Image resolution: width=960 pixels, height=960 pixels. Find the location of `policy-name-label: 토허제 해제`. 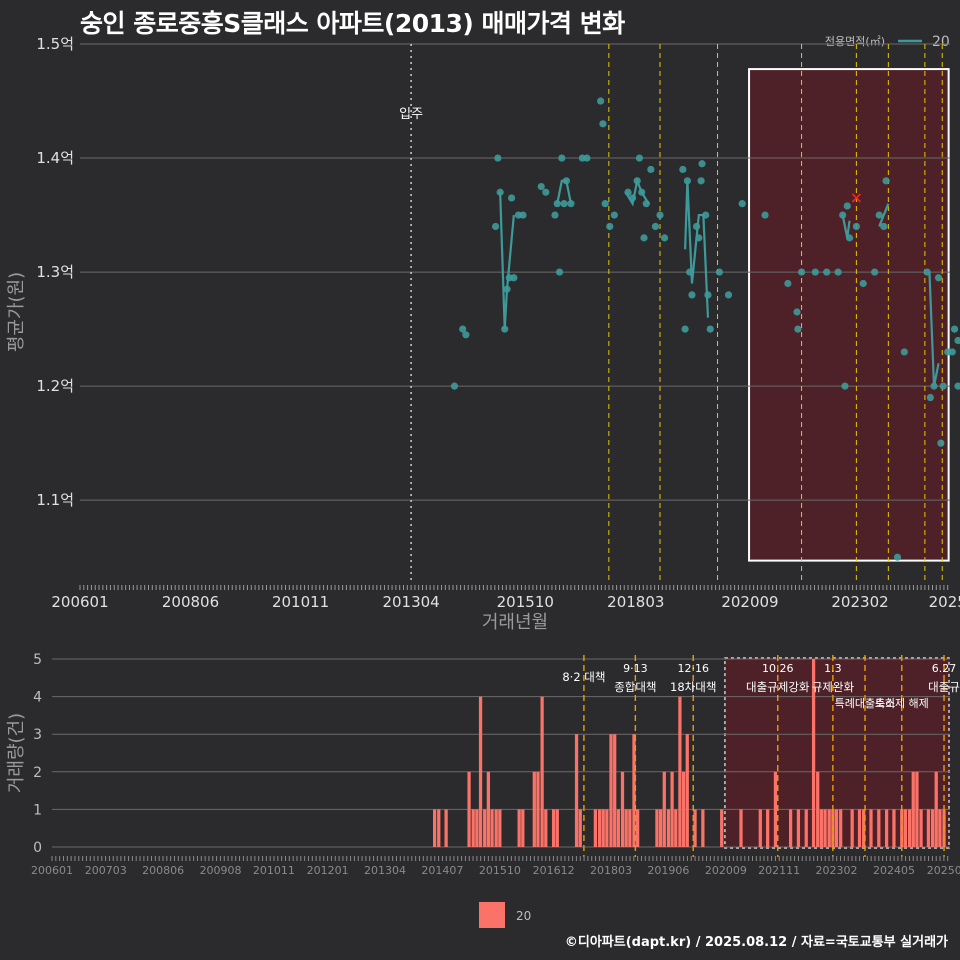

policy-name-label: 토허제 해제 is located at coordinates (902, 703).